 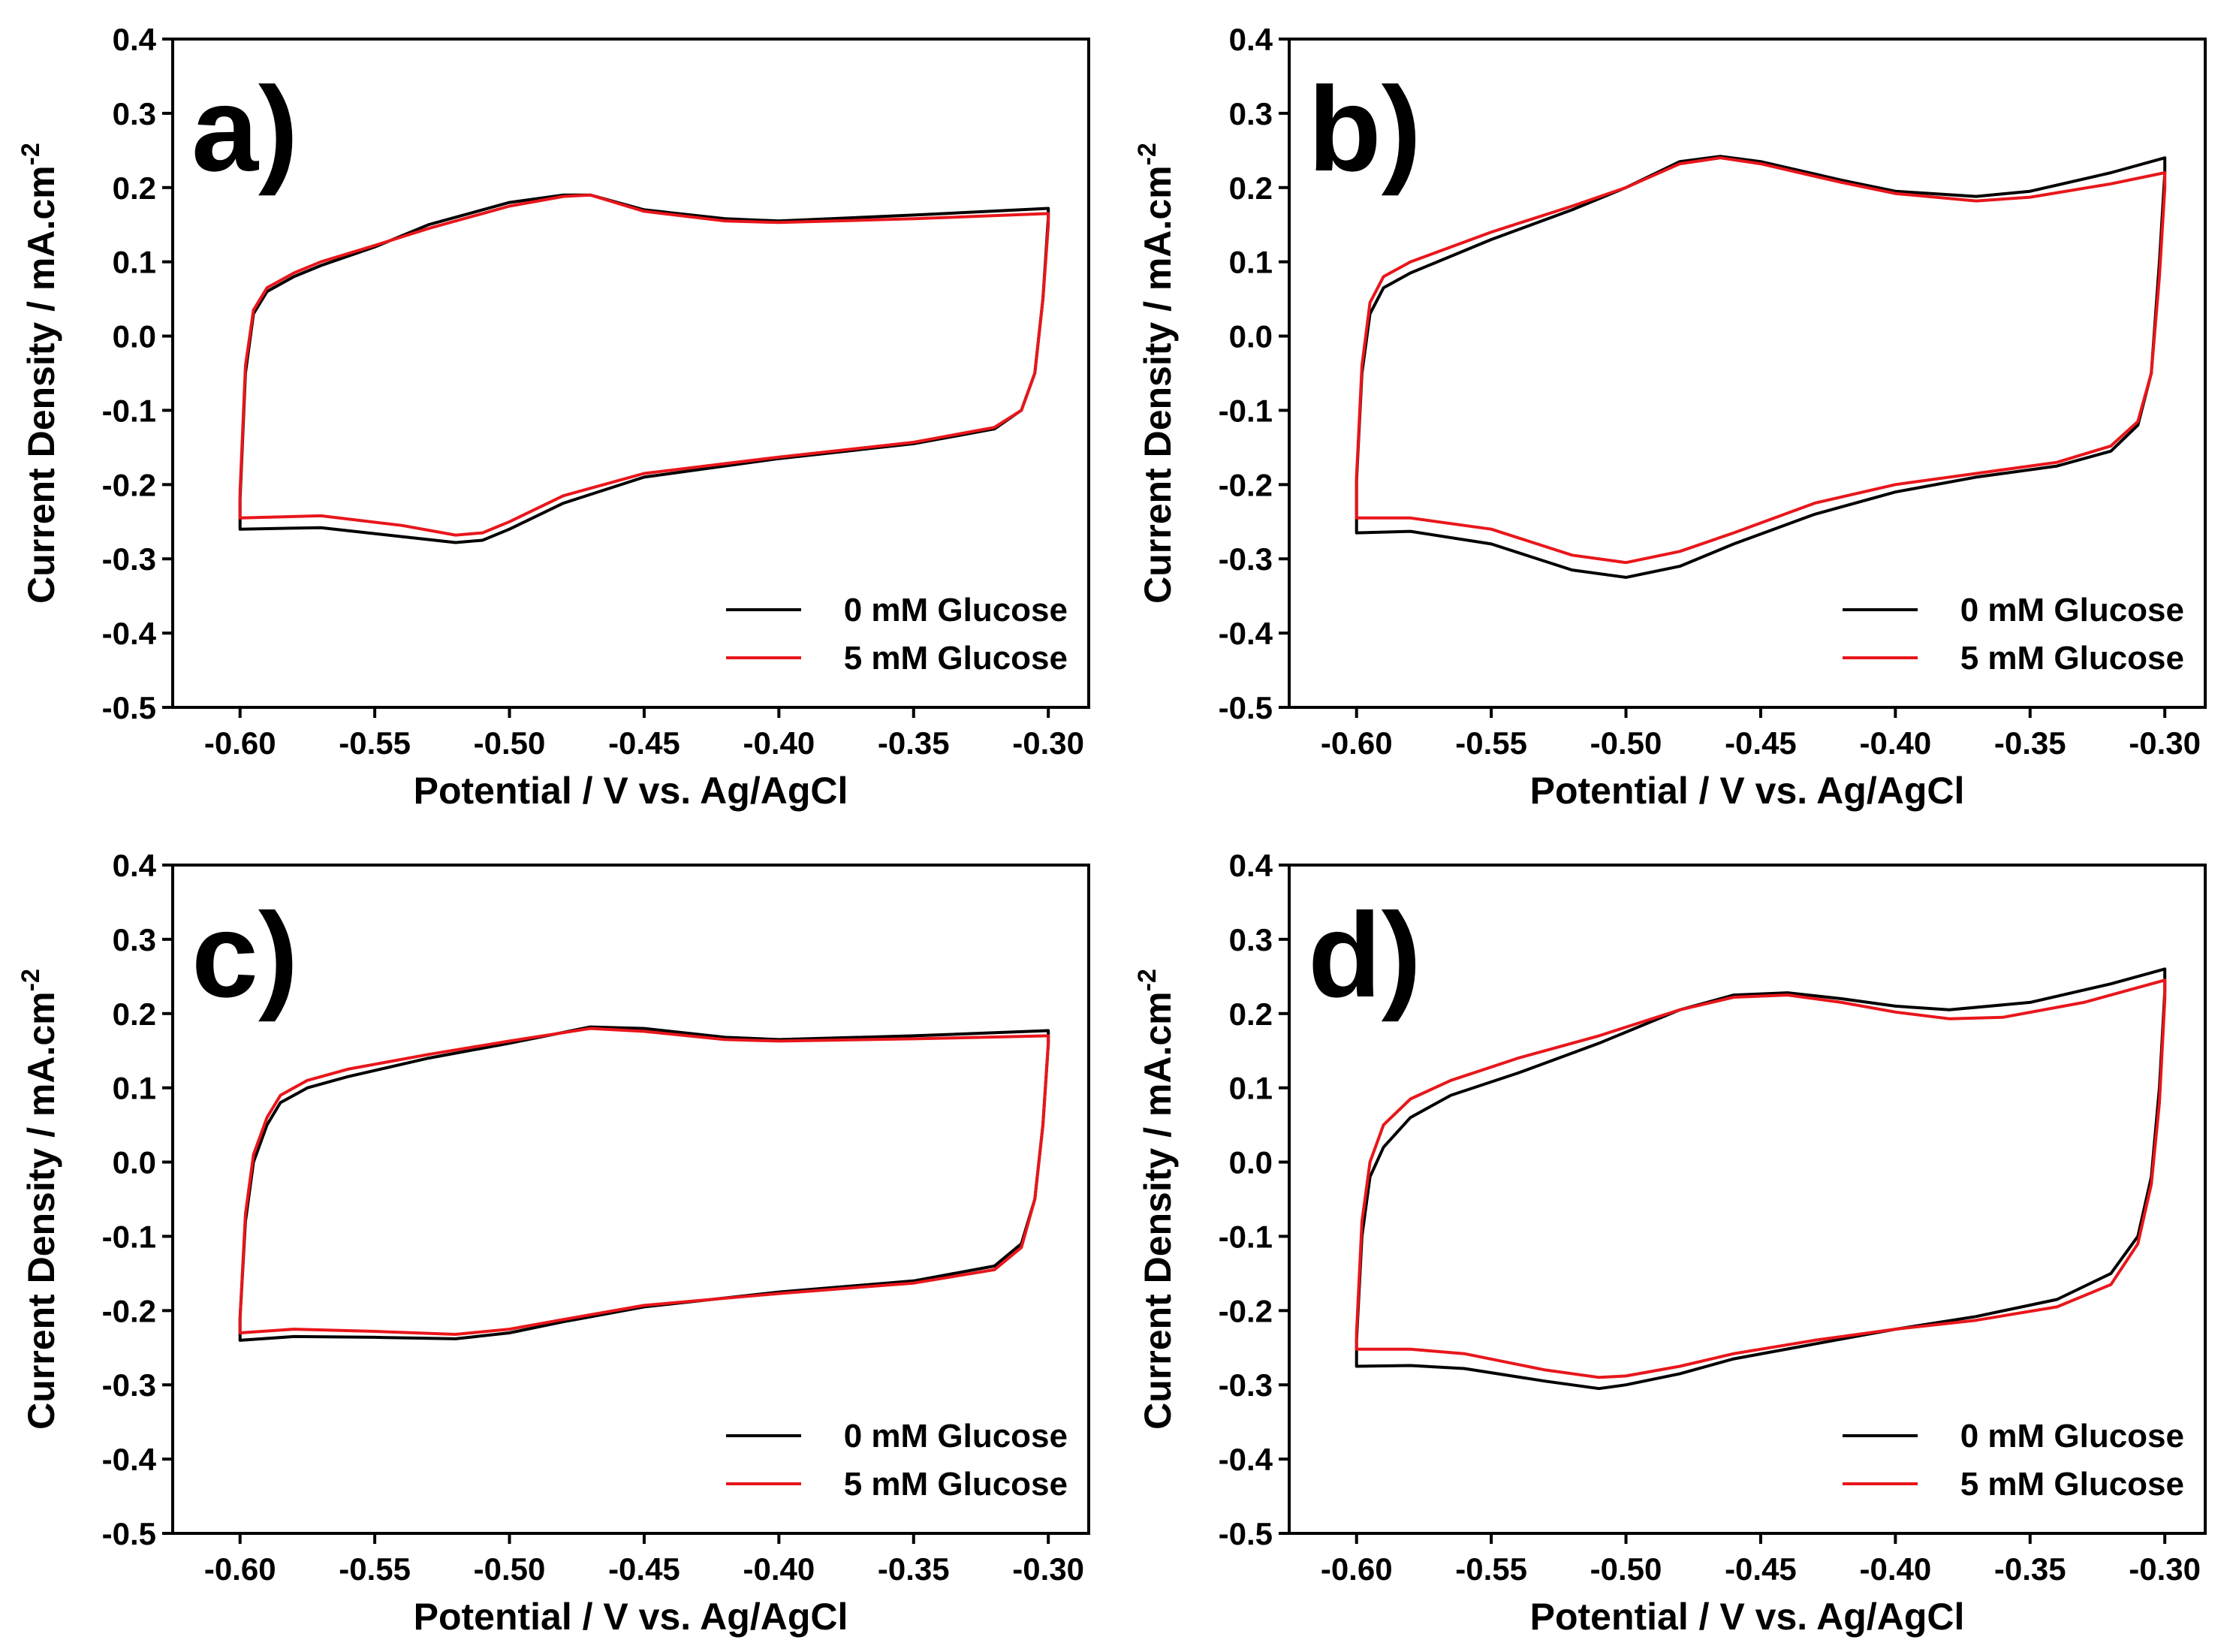 What do you see at coordinates (1364, 955) in the screenshot?
I see `panel-letter: d)` at bounding box center [1364, 955].